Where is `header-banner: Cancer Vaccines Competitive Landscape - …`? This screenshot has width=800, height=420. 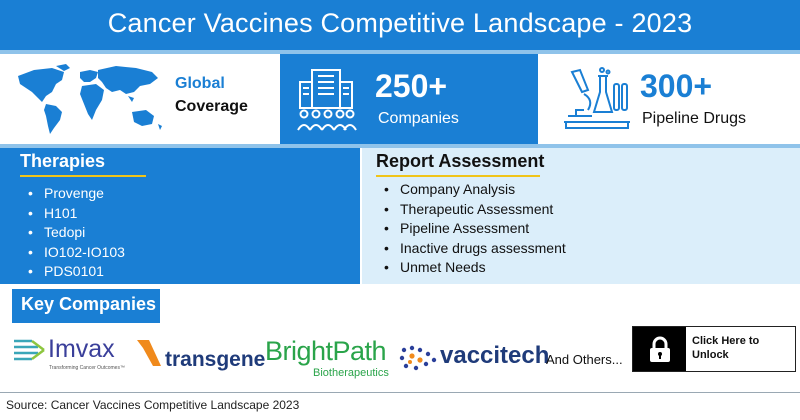 header-banner: Cancer Vaccines Competitive Landscape - … is located at coordinates (400, 25).